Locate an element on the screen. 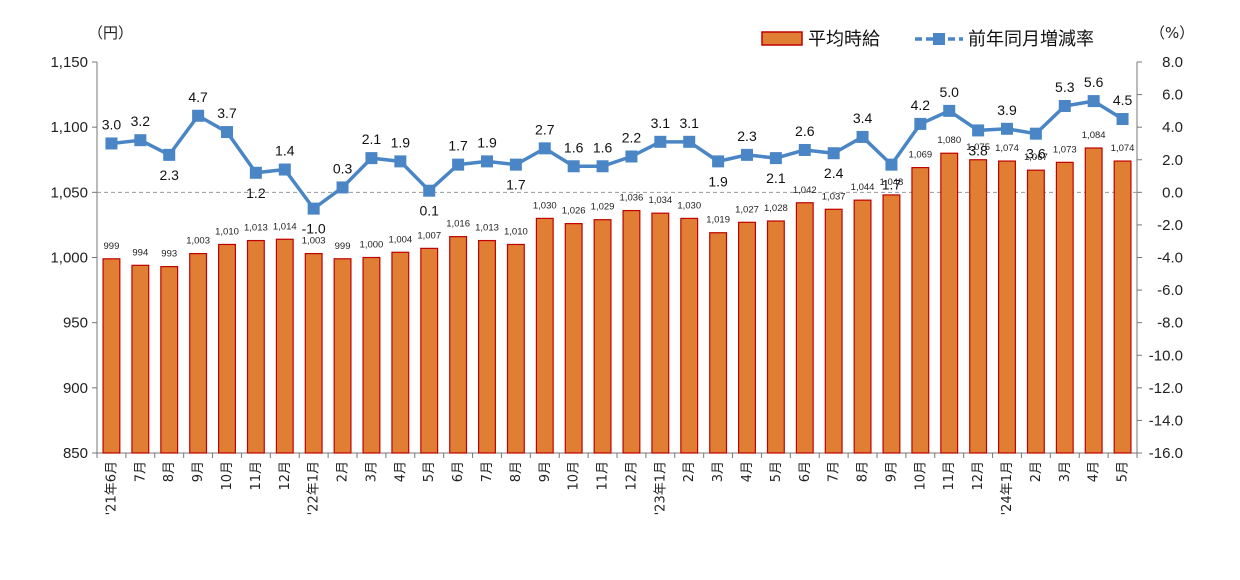  wage-bar-label: 1,036 is located at coordinates (632, 198).